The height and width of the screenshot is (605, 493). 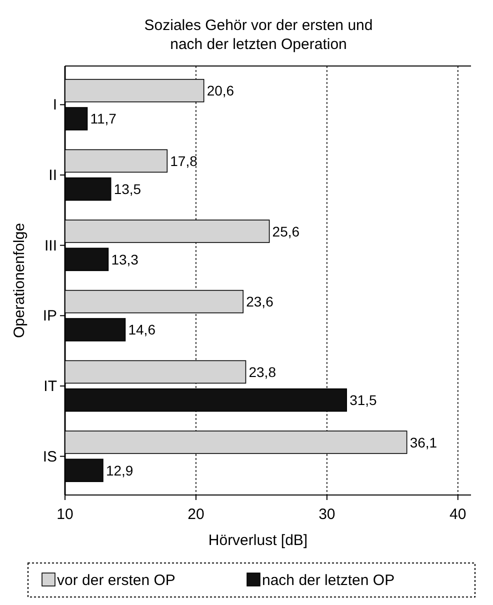 What do you see at coordinates (260, 302) in the screenshot?
I see `data-label: 23,6` at bounding box center [260, 302].